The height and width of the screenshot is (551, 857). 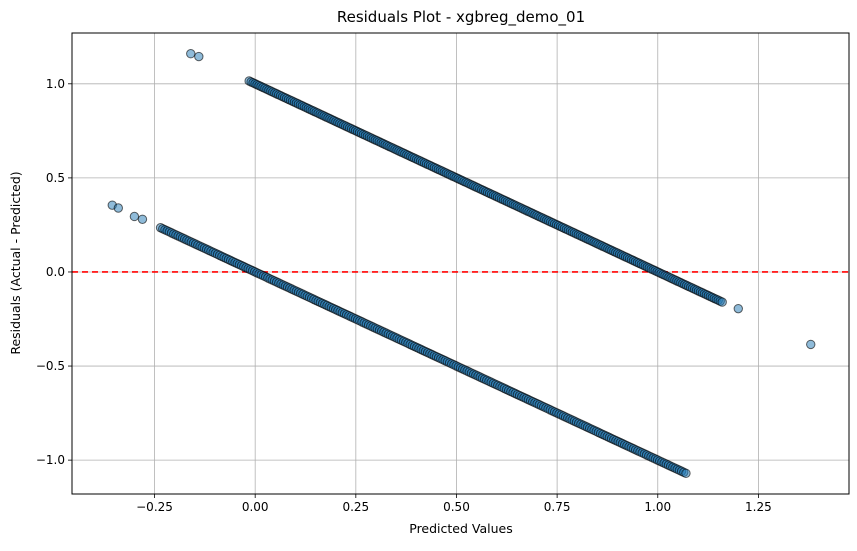 I want to click on x-tick-label: 0.50, so click(x=456, y=507).